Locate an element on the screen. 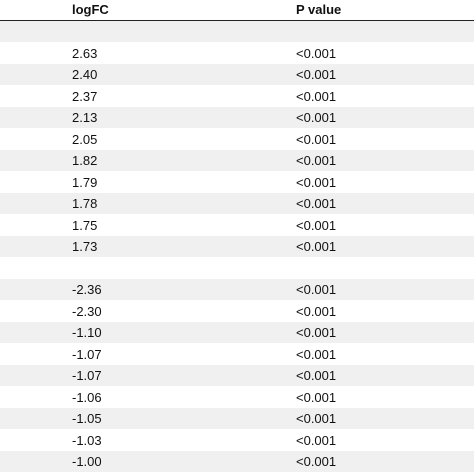 This screenshot has width=474, height=474. data-row: -1.05 <0.001 is located at coordinates (237, 419).